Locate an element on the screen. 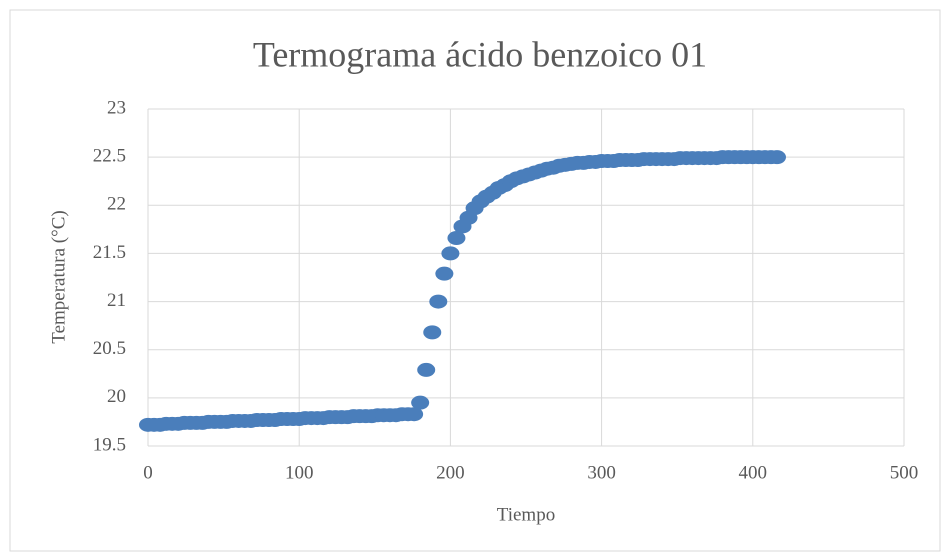 The width and height of the screenshot is (942, 552). chart-title: Termograma ácido benzoico 01 is located at coordinates (480, 54).